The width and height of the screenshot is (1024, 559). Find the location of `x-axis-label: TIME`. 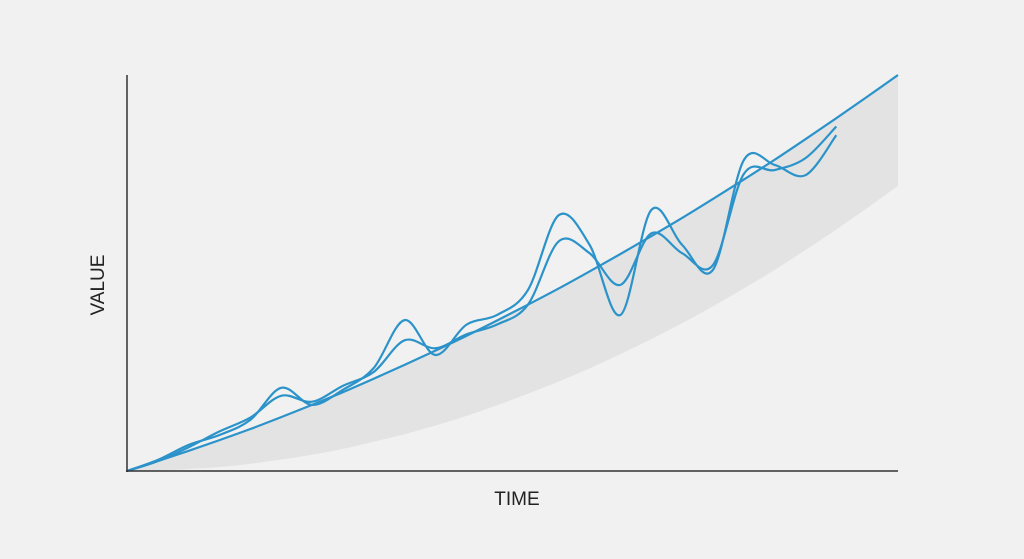

x-axis-label: TIME is located at coordinates (516, 499).